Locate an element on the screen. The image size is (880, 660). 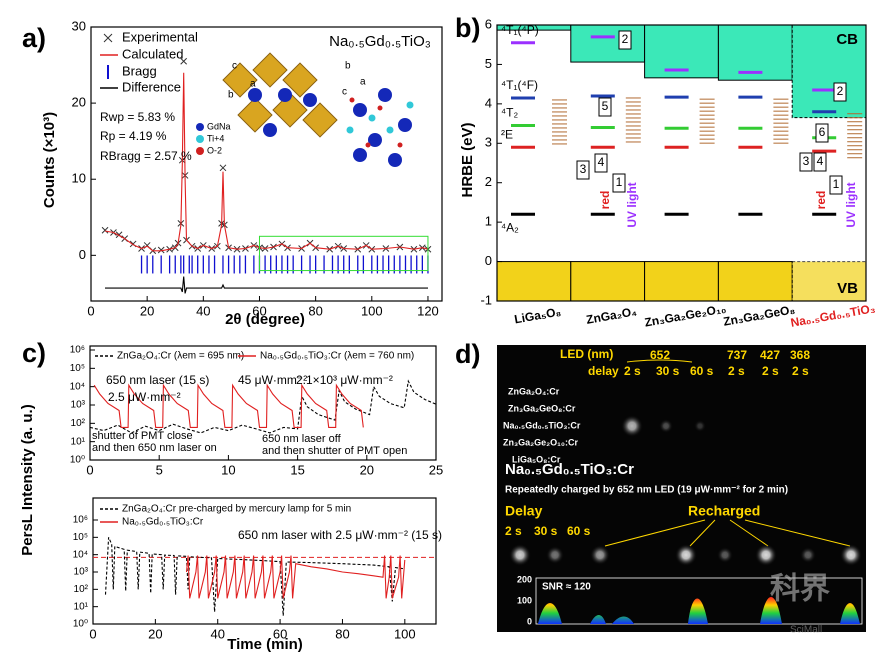
x-label: 2θ (degree) is located at coordinates (265, 319).